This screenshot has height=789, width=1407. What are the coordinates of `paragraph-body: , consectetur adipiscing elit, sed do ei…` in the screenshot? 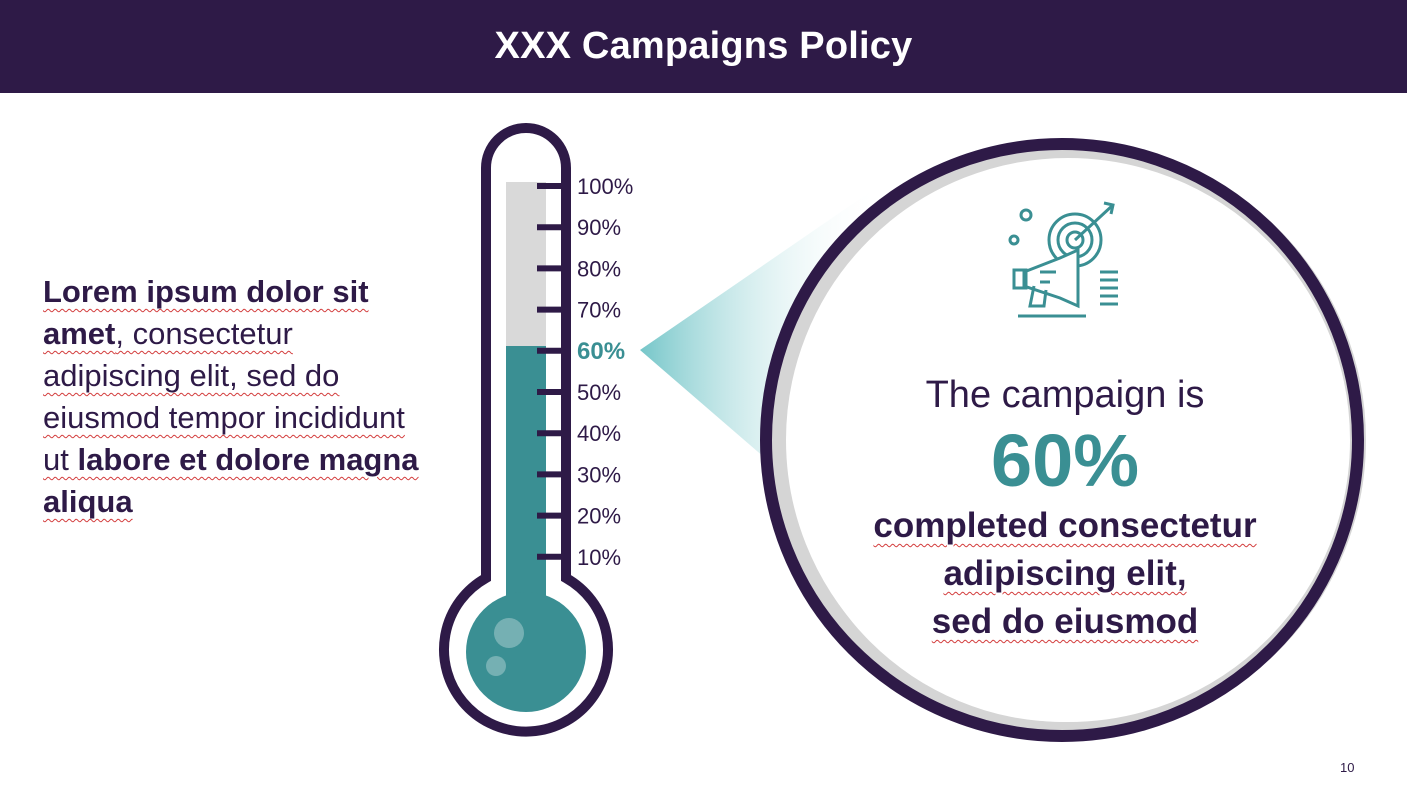 It's located at (224, 396).